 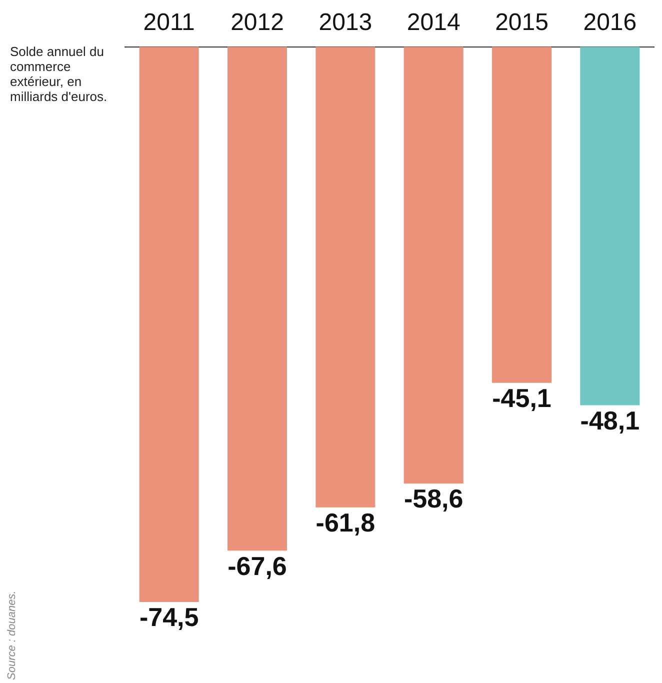 I want to click on x-tick-label: 2013, so click(x=345, y=22).